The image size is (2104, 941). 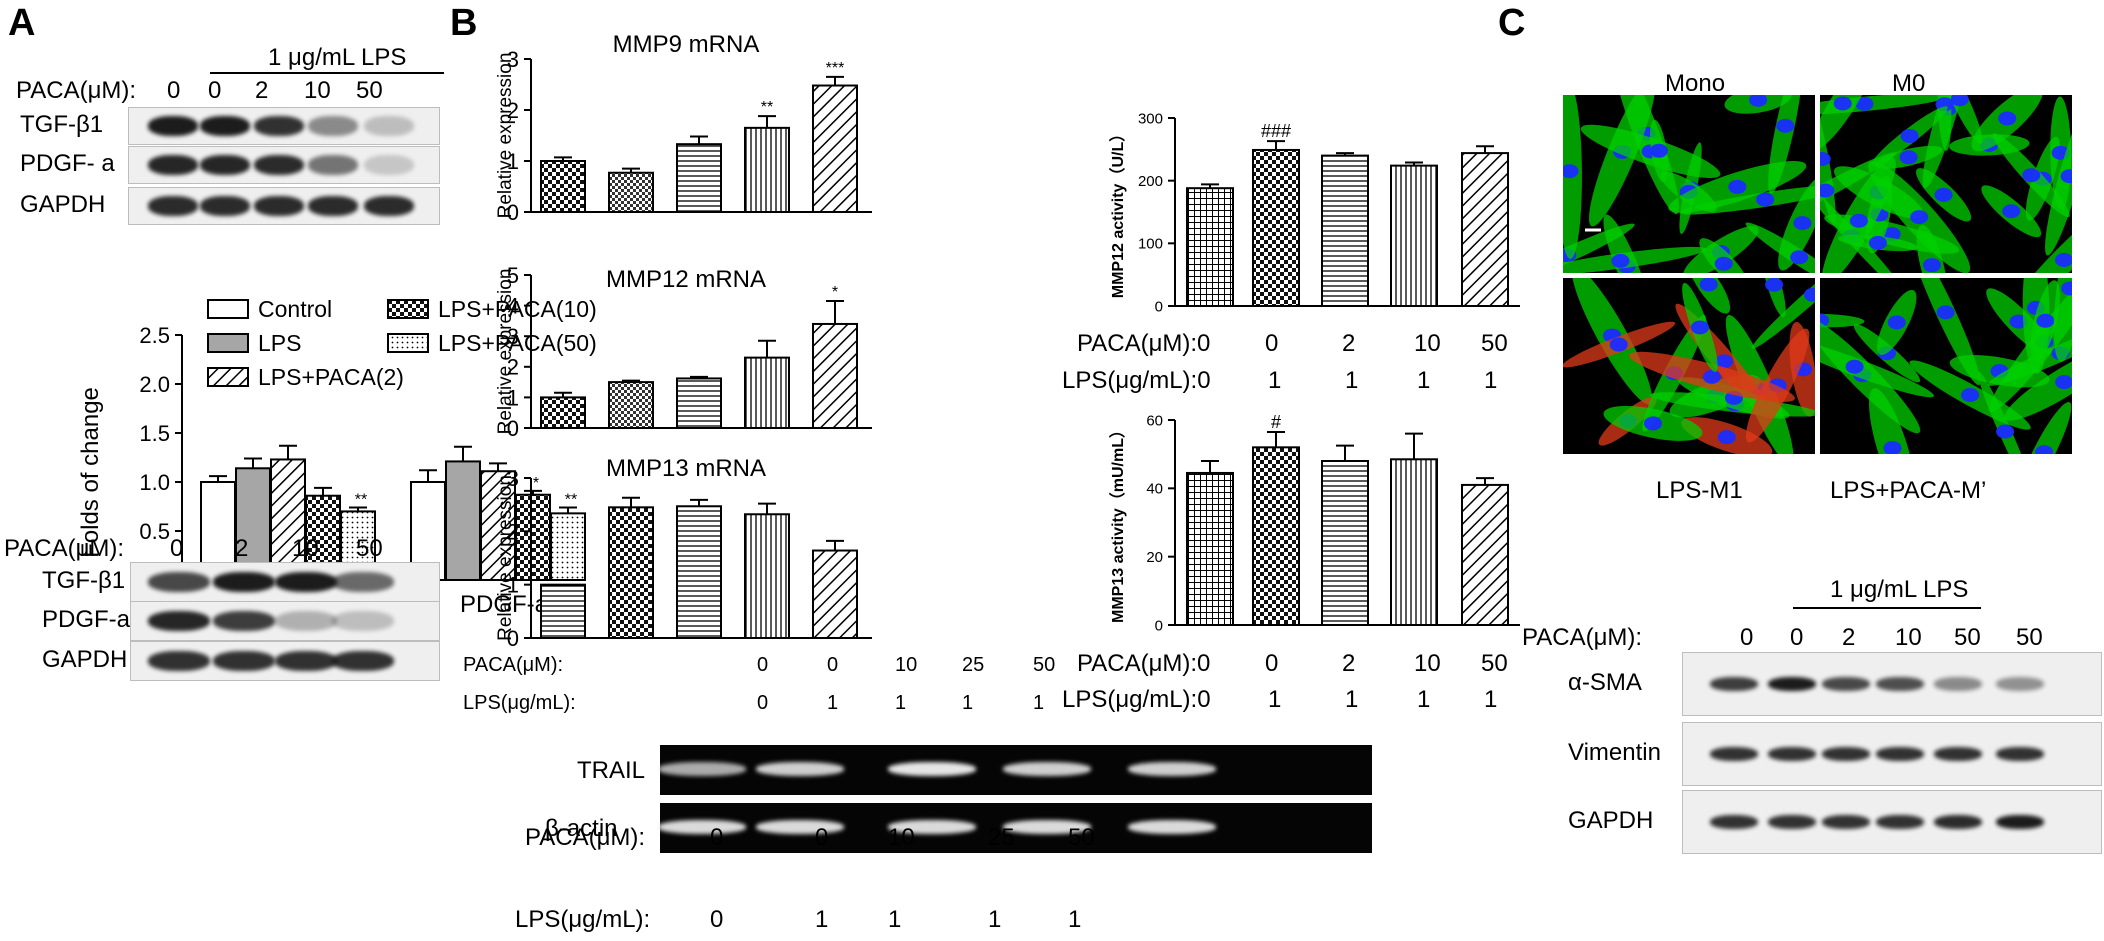 I want to click on micrograph, so click(x=1946, y=366).